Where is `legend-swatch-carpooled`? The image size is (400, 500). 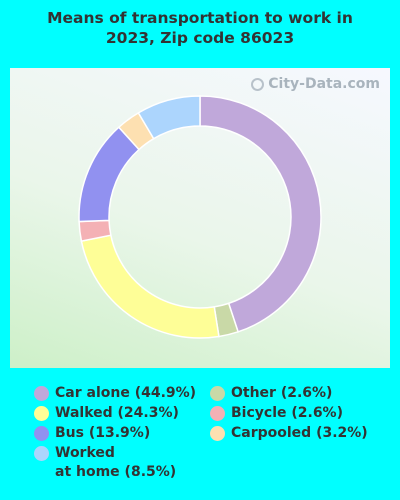
legend-swatch-carpooled is located at coordinates (217, 433).